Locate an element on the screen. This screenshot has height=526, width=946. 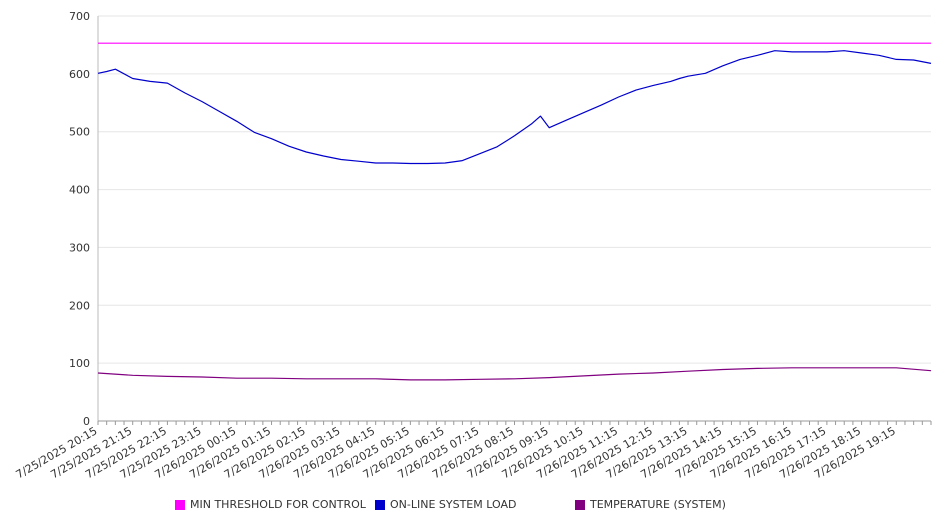
legend-swatch-system-load is located at coordinates (380, 504).